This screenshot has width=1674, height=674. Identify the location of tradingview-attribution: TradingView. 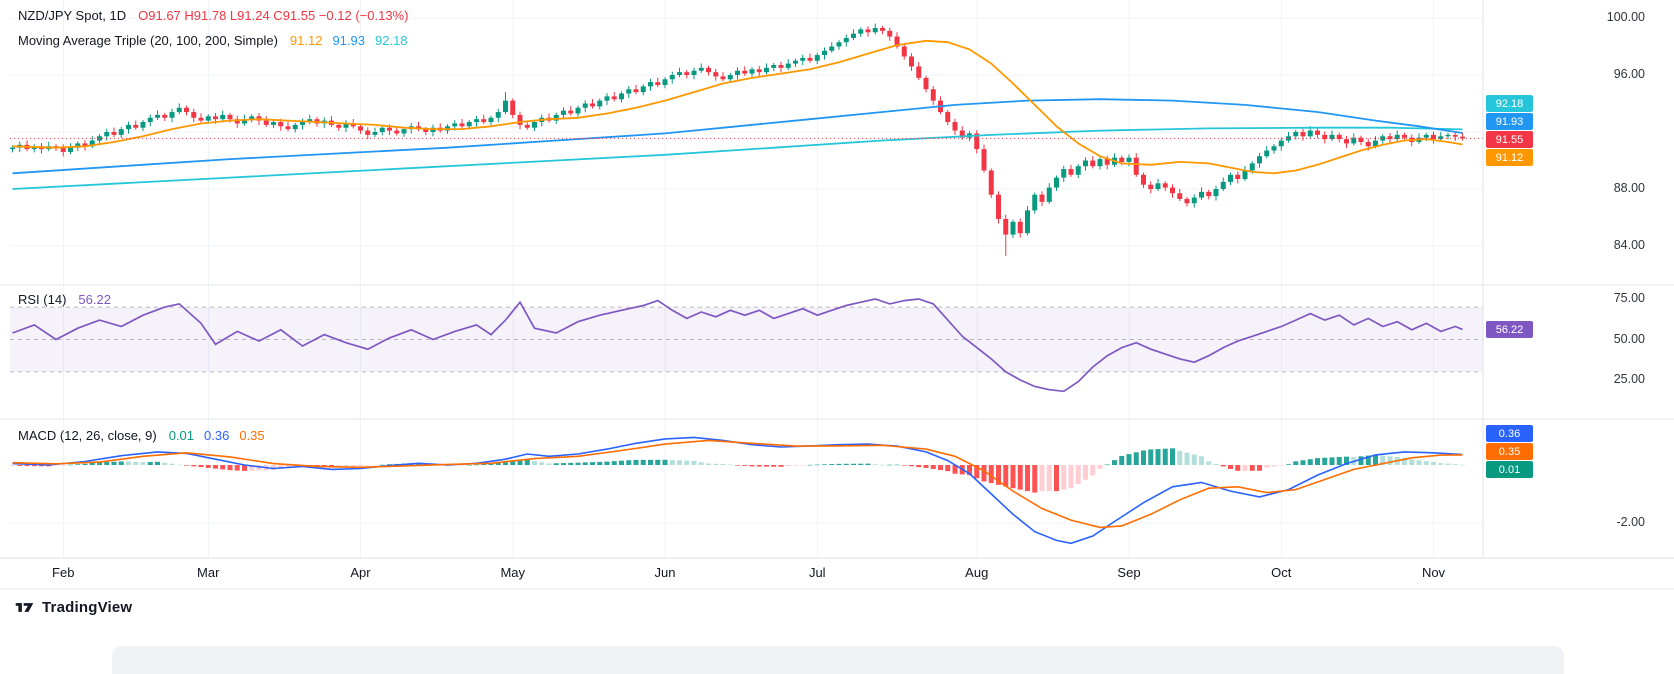
(73, 607).